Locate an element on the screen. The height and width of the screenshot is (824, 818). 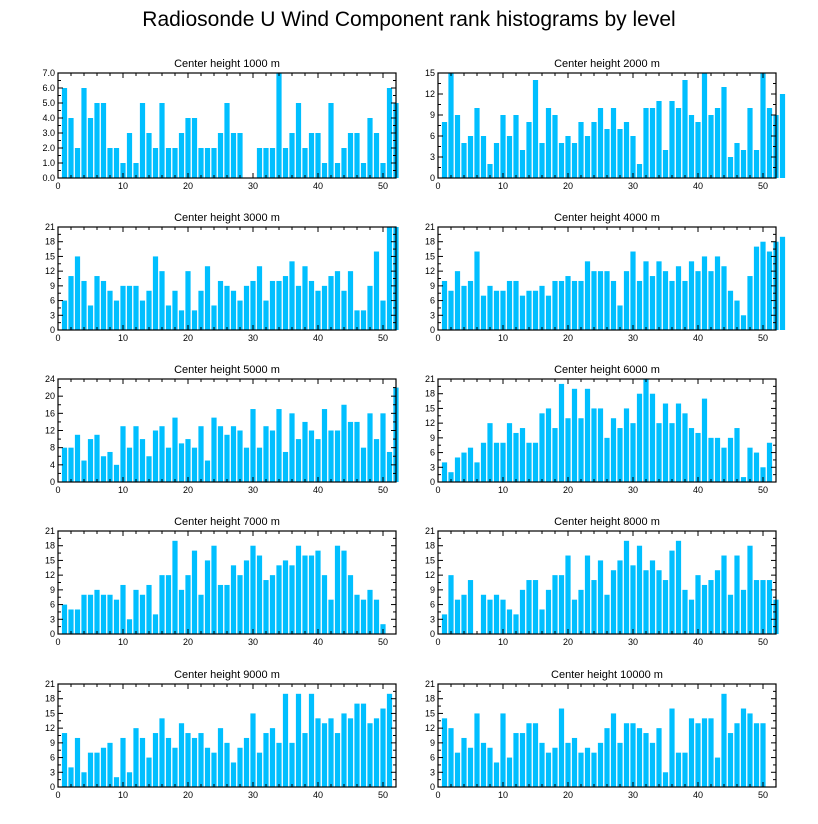
y-tick-label: 9 is located at coordinates (52, 743).